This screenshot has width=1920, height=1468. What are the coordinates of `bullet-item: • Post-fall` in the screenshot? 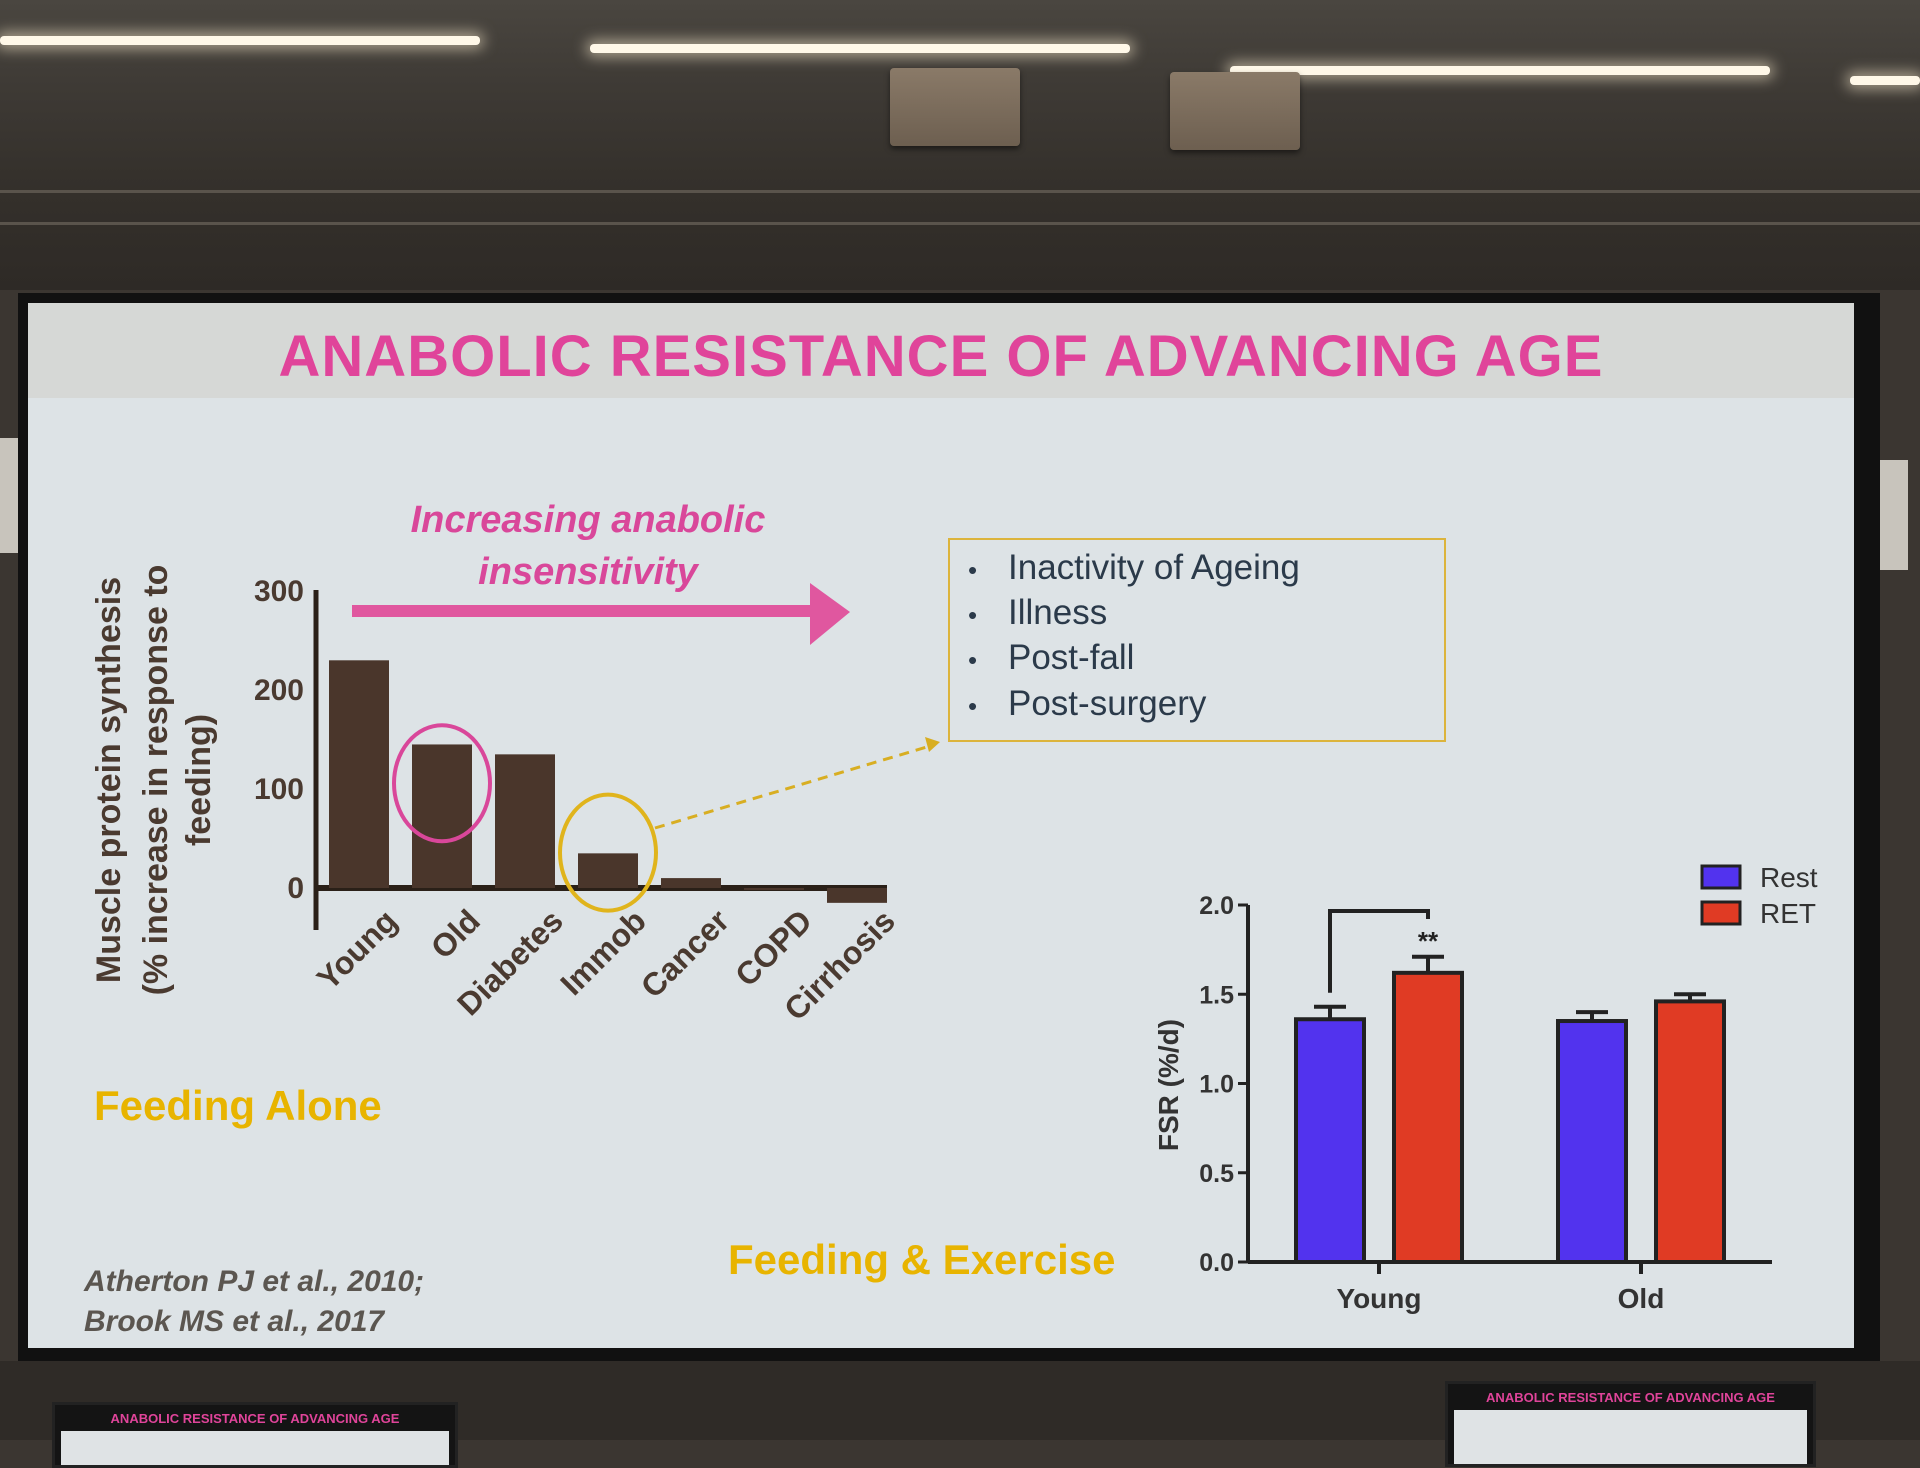 It's located at (1051, 658).